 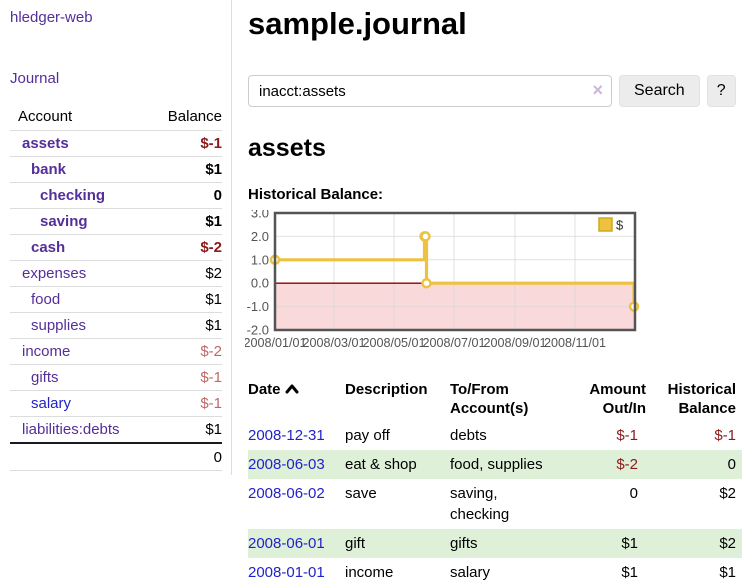 I want to click on transaction-description: save, so click(x=361, y=493).